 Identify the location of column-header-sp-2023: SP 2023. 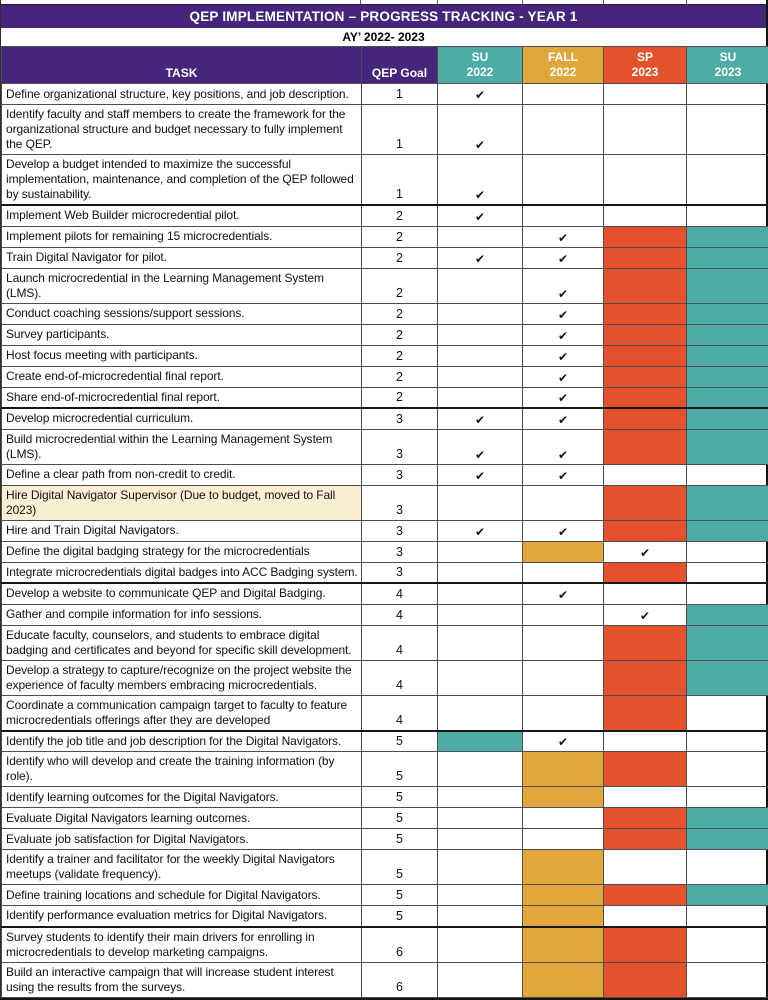
(645, 65).